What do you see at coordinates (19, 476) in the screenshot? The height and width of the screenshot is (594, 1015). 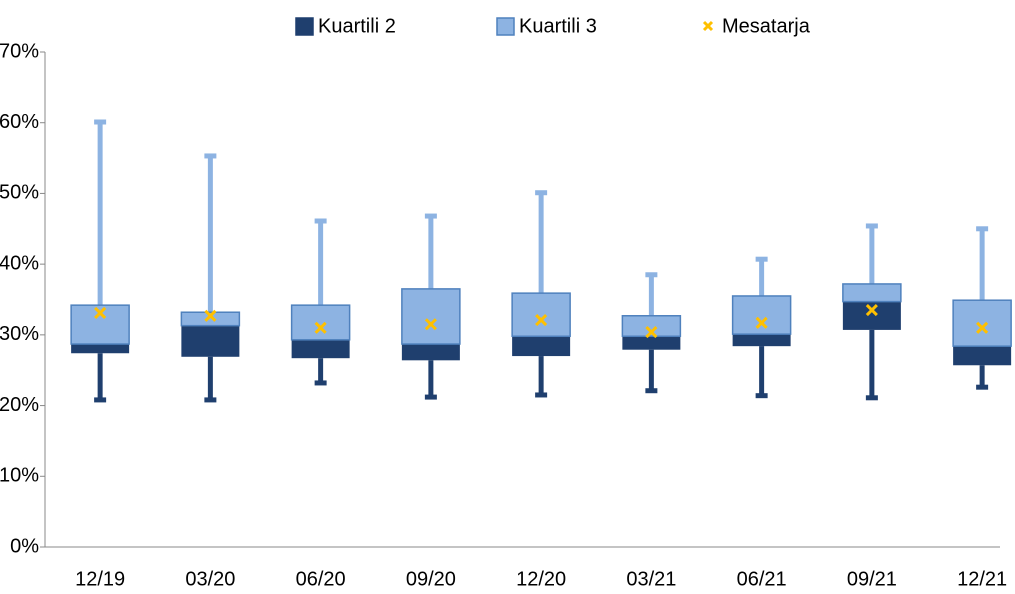 I see `y-tick-label: 10%` at bounding box center [19, 476].